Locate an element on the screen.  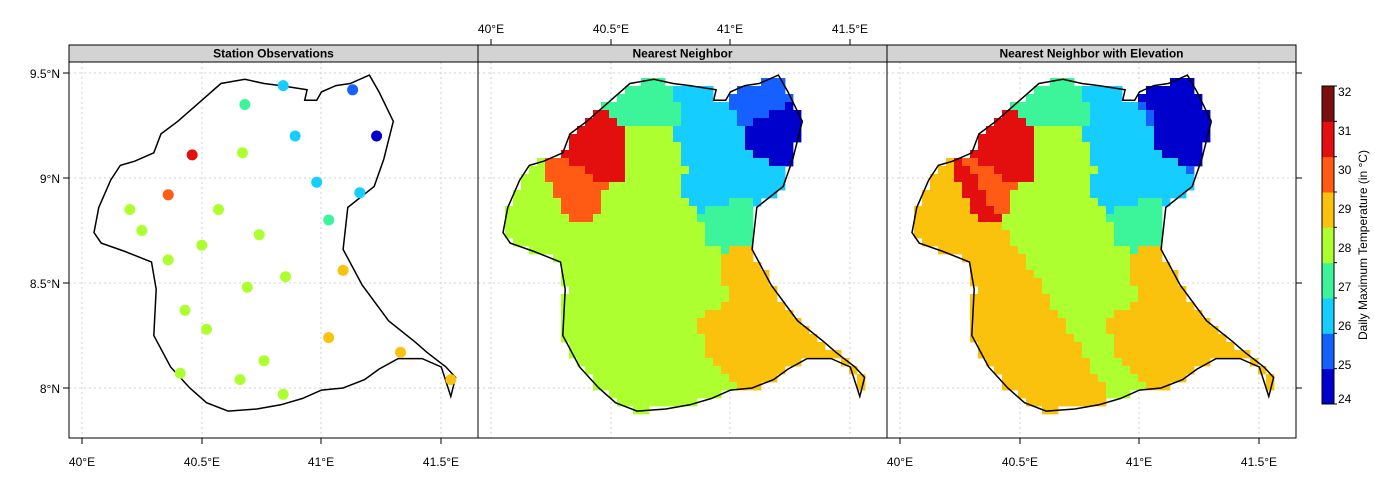
top-axis: 40°E 40.5°E 41°E 41.5°E is located at coordinates (673, 29).